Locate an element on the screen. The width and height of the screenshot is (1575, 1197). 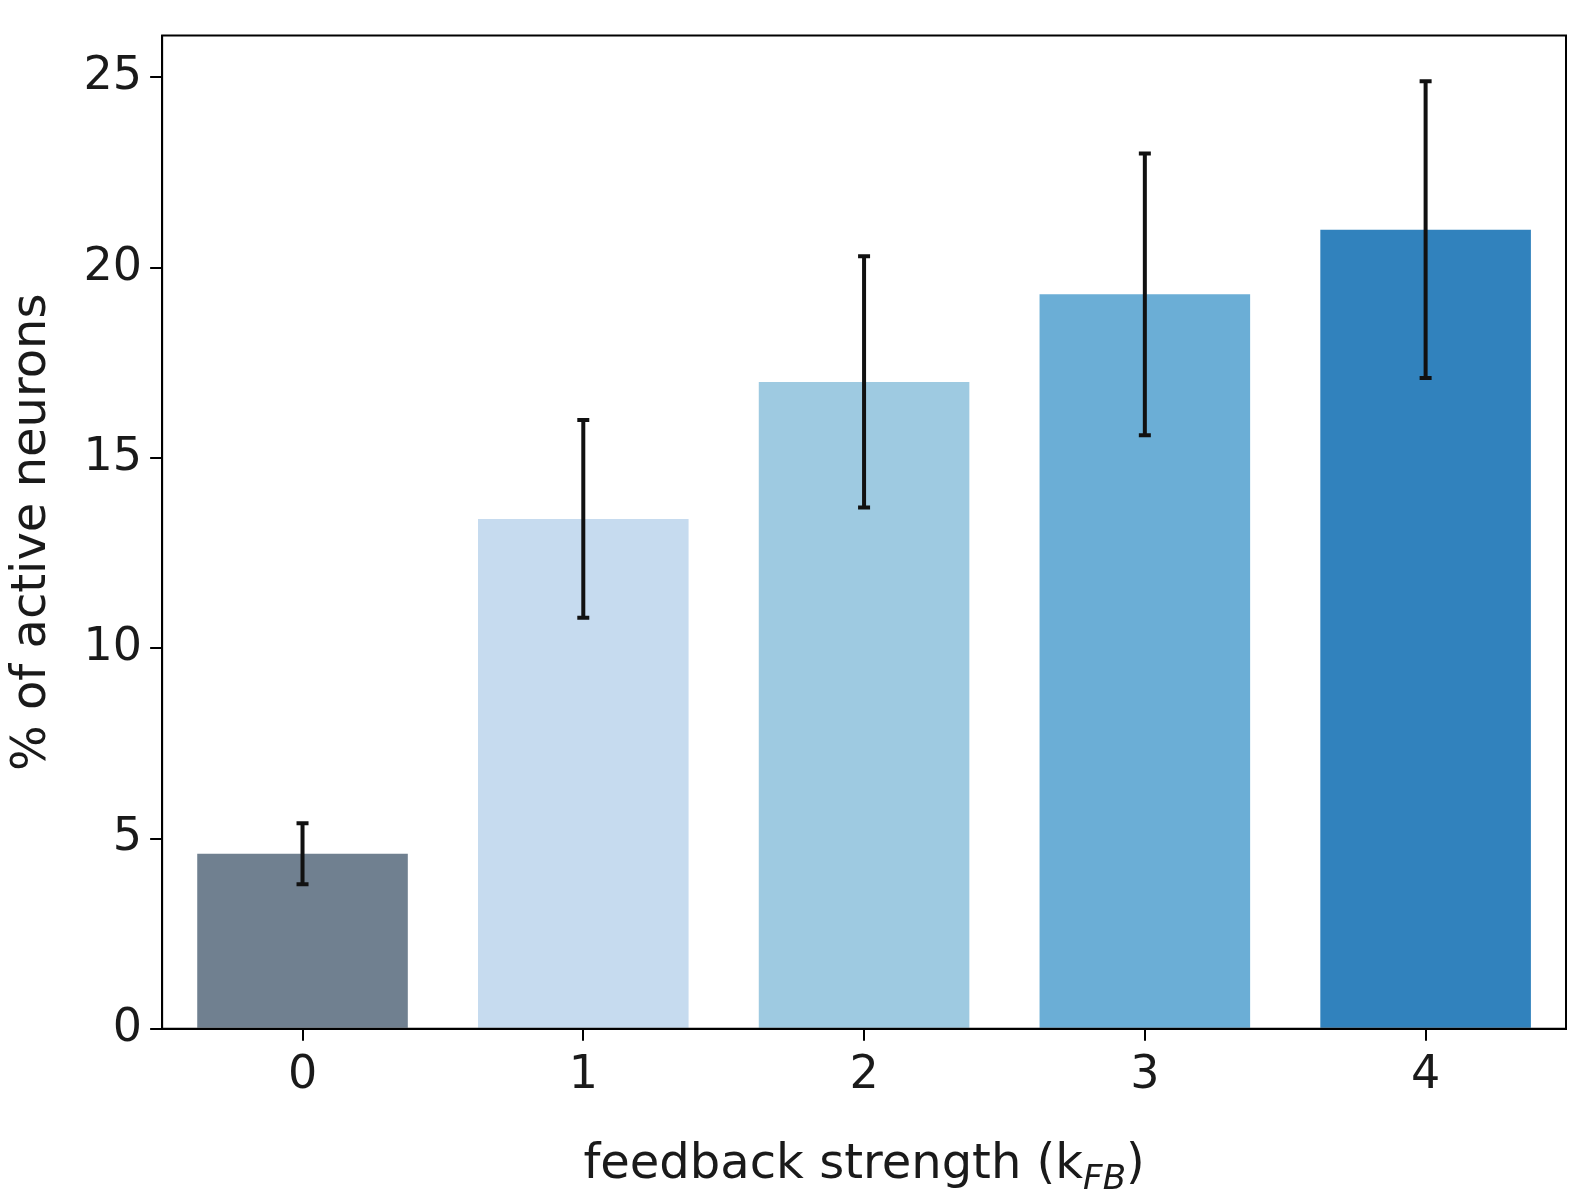
y-tick-label: 0 is located at coordinates (127, 1024).